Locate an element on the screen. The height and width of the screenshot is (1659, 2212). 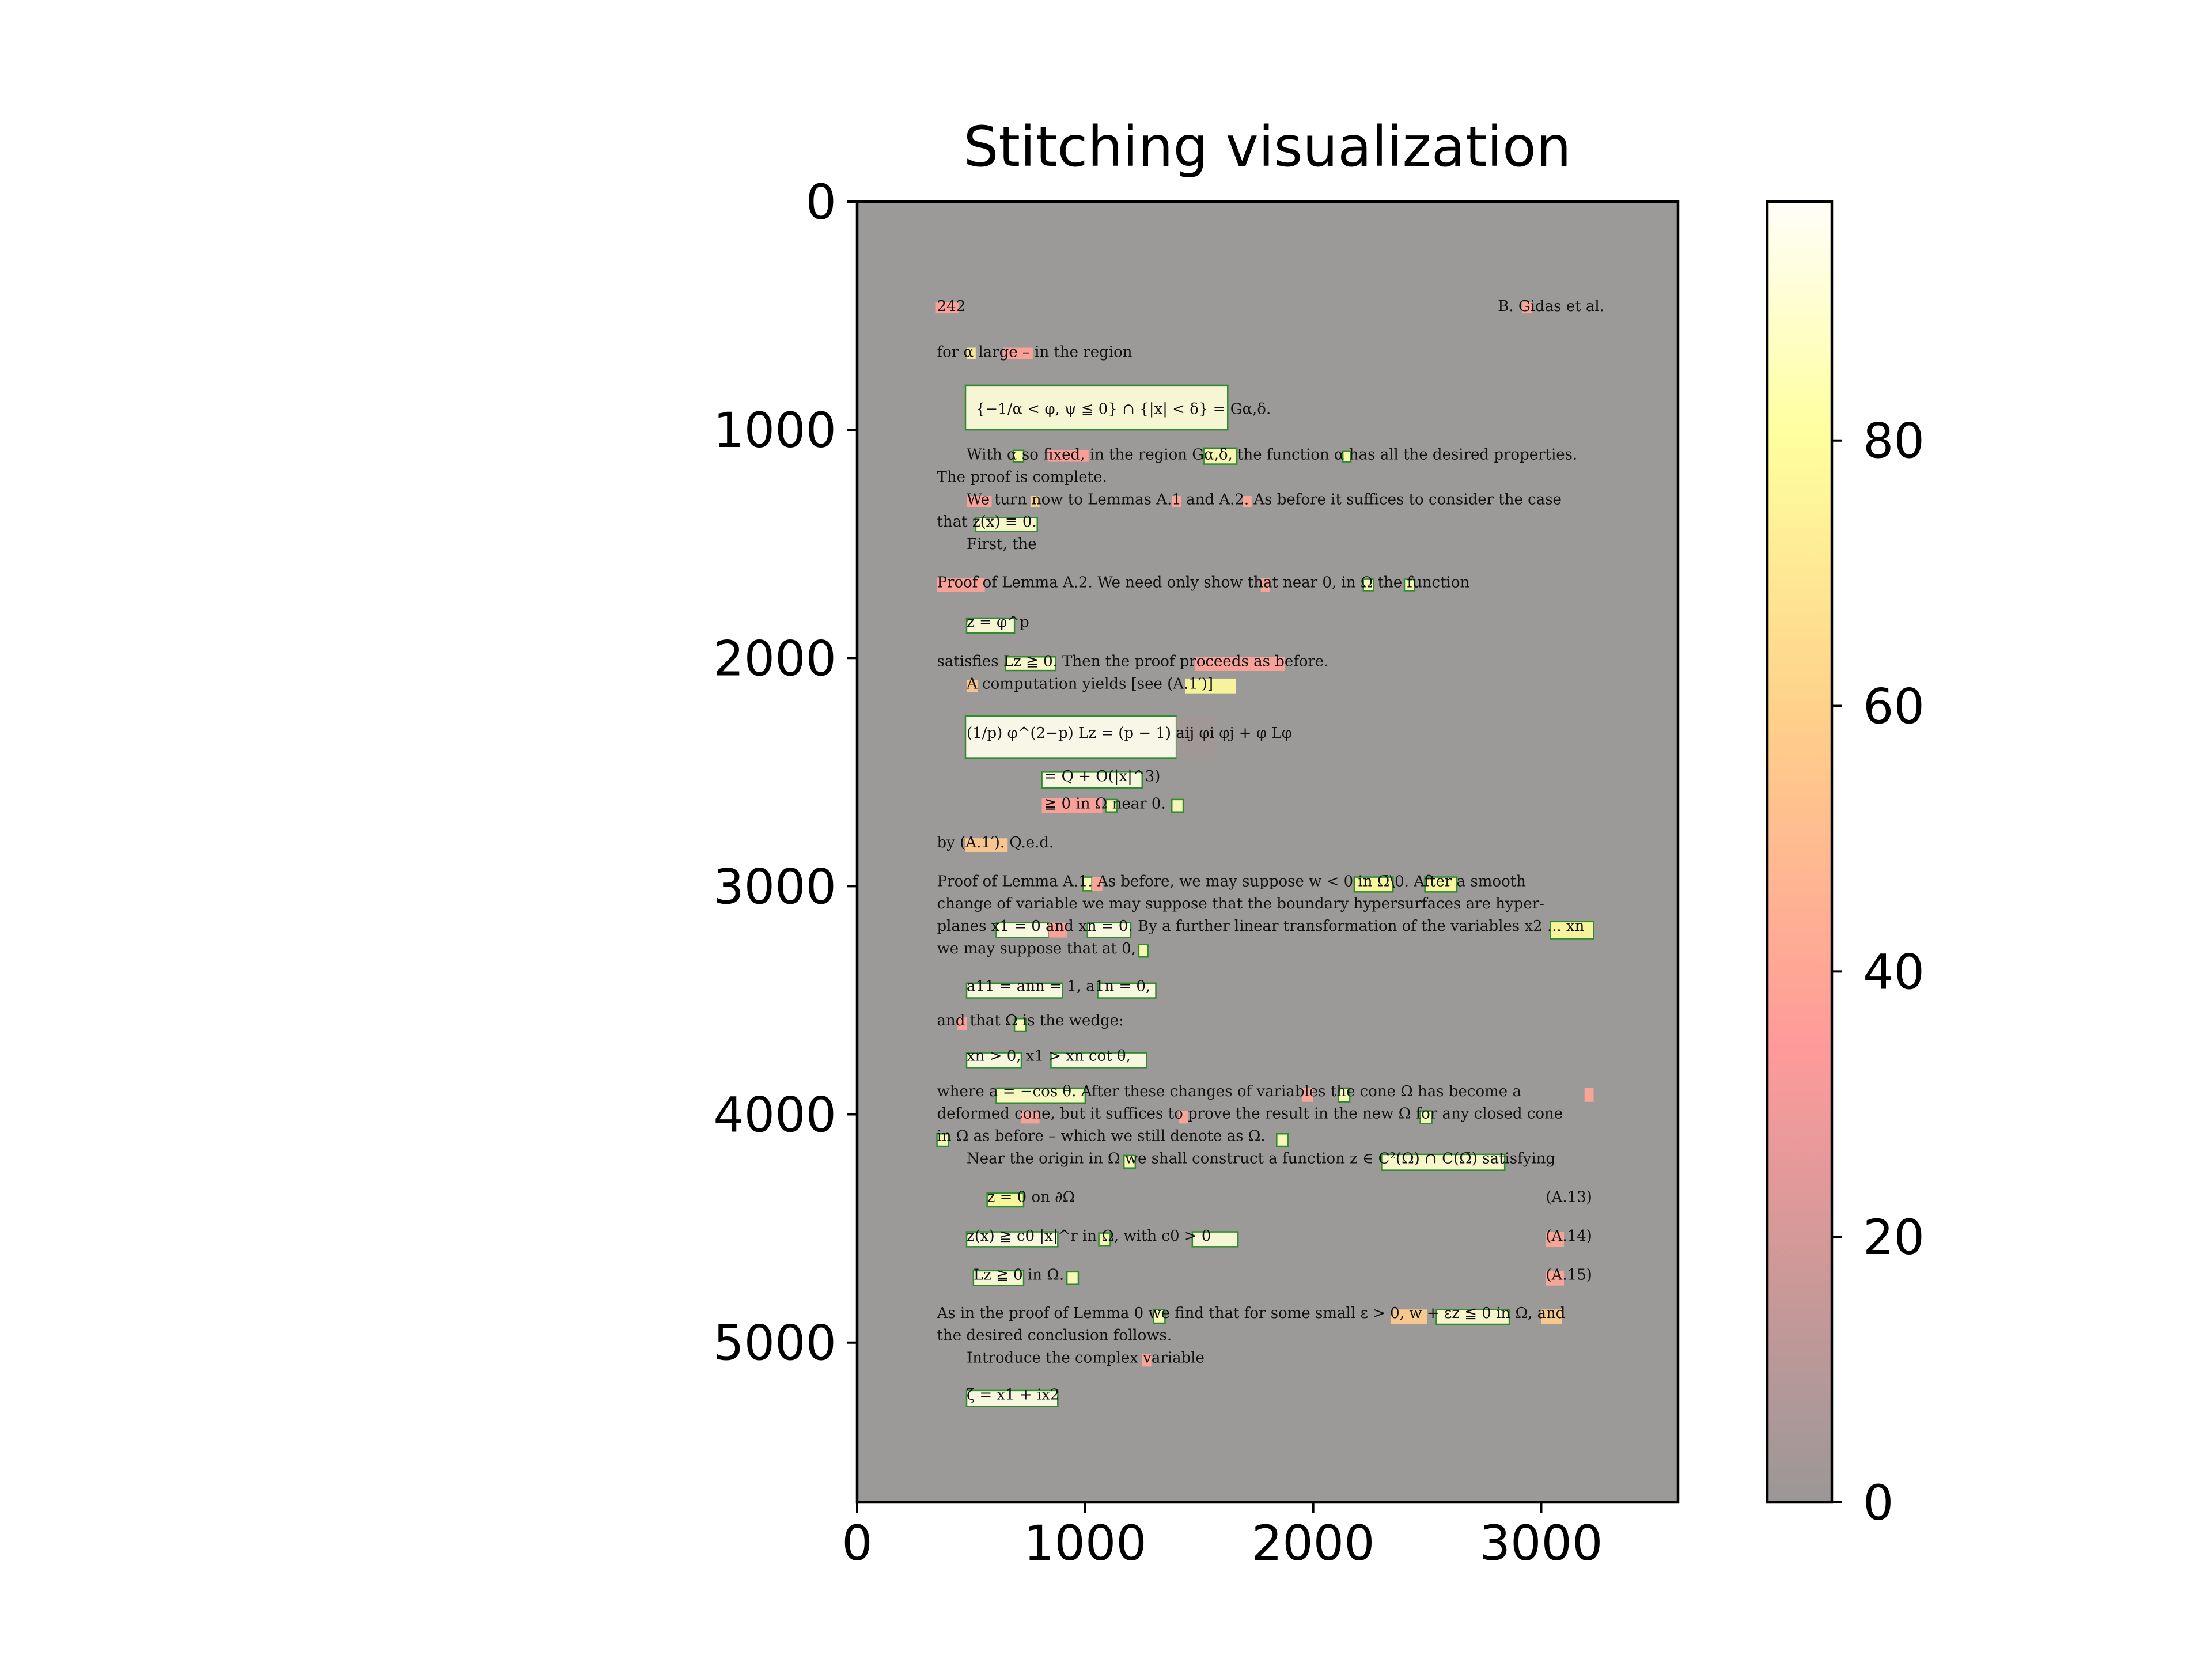
document-text-line: (A.15) is located at coordinates (1569, 1274).